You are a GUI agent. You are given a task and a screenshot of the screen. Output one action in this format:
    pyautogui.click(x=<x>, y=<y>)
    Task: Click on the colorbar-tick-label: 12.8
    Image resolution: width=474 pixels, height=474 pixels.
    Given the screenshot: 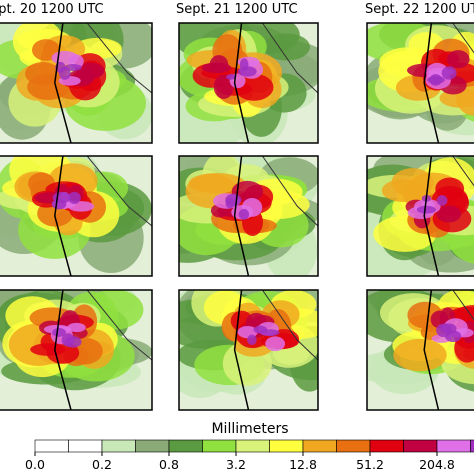 What is the action you would take?
    pyautogui.click(x=303, y=464)
    